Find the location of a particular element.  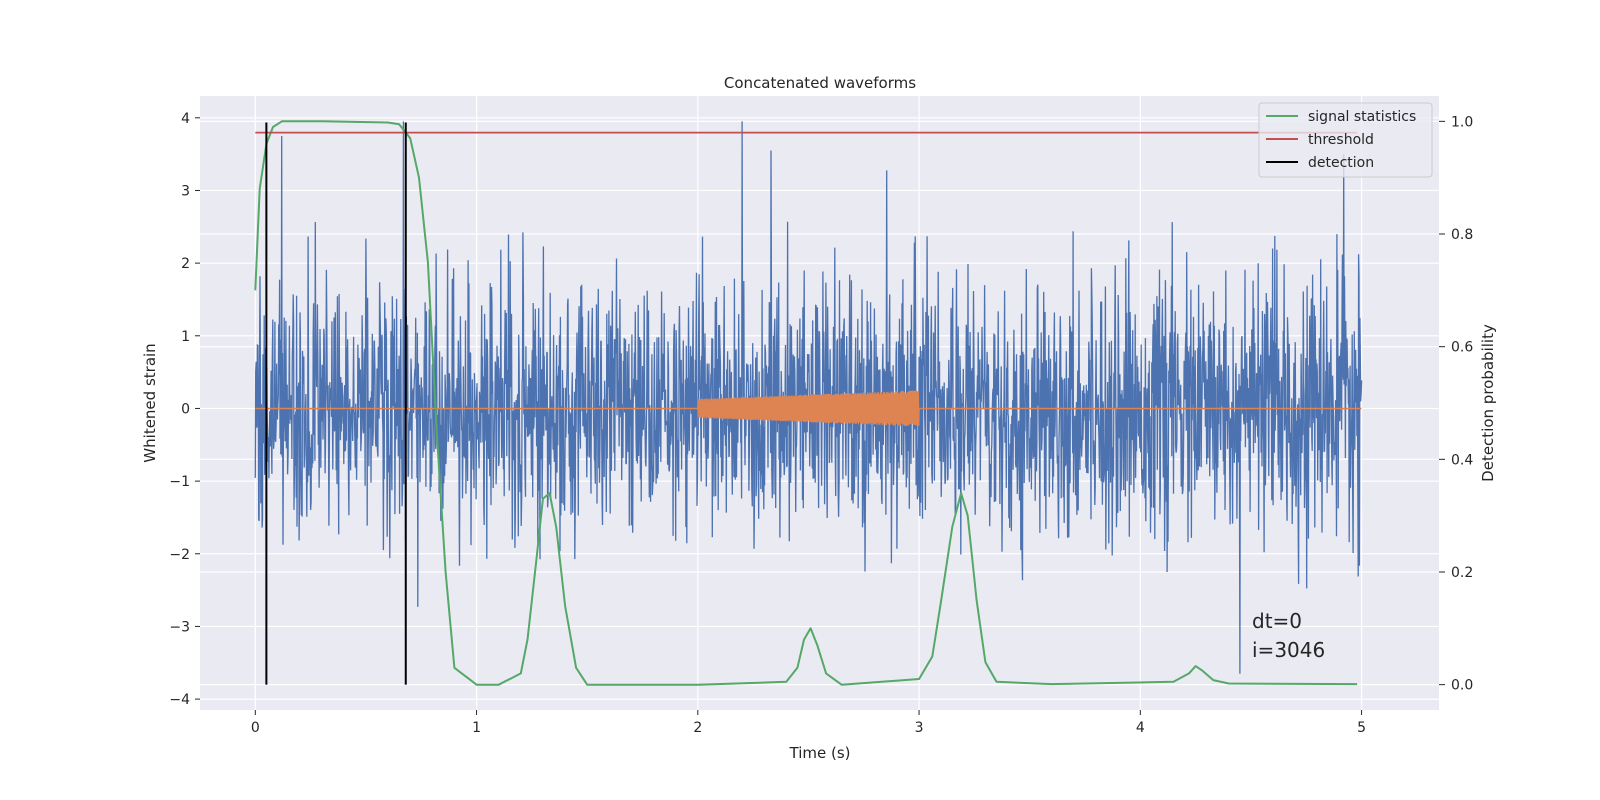

legend: signal statistics threshold detection is located at coordinates (1345, 140).